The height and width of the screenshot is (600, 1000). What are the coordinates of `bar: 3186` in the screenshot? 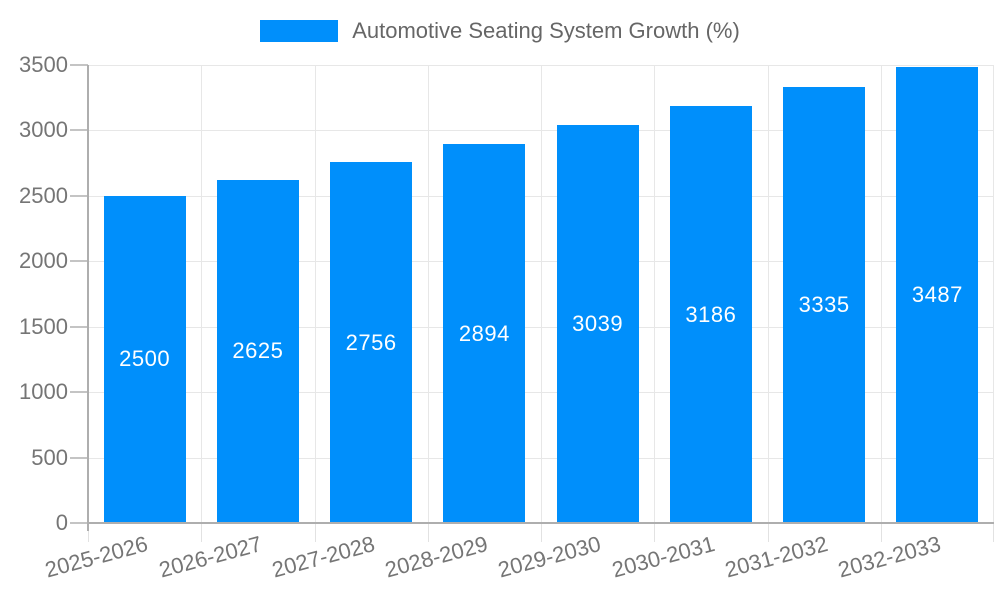 It's located at (710, 314).